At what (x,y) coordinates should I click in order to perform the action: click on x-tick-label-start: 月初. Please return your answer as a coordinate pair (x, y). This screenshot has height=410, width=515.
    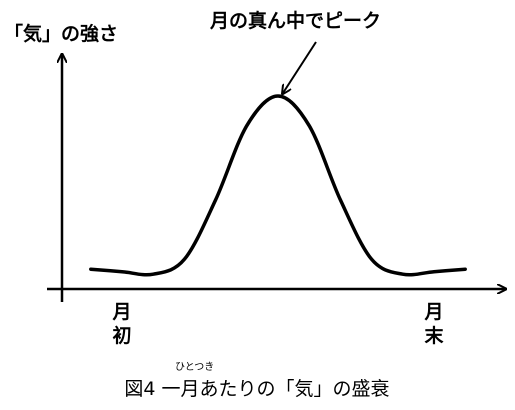
    Looking at the image, I should click on (121, 324).